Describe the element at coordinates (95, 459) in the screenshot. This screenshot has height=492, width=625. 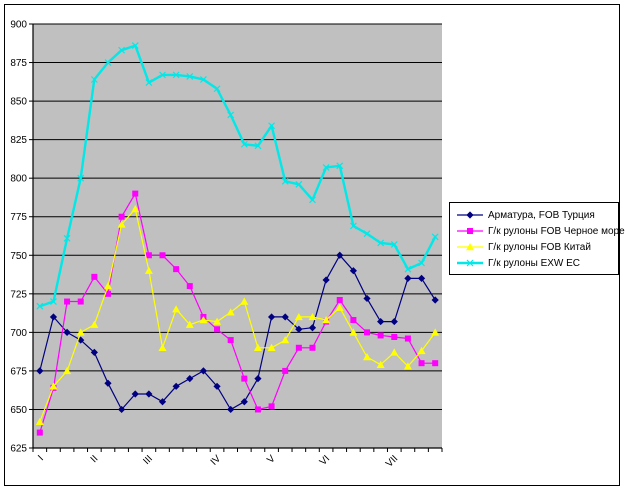
I see `x-axis-label: II` at that location.